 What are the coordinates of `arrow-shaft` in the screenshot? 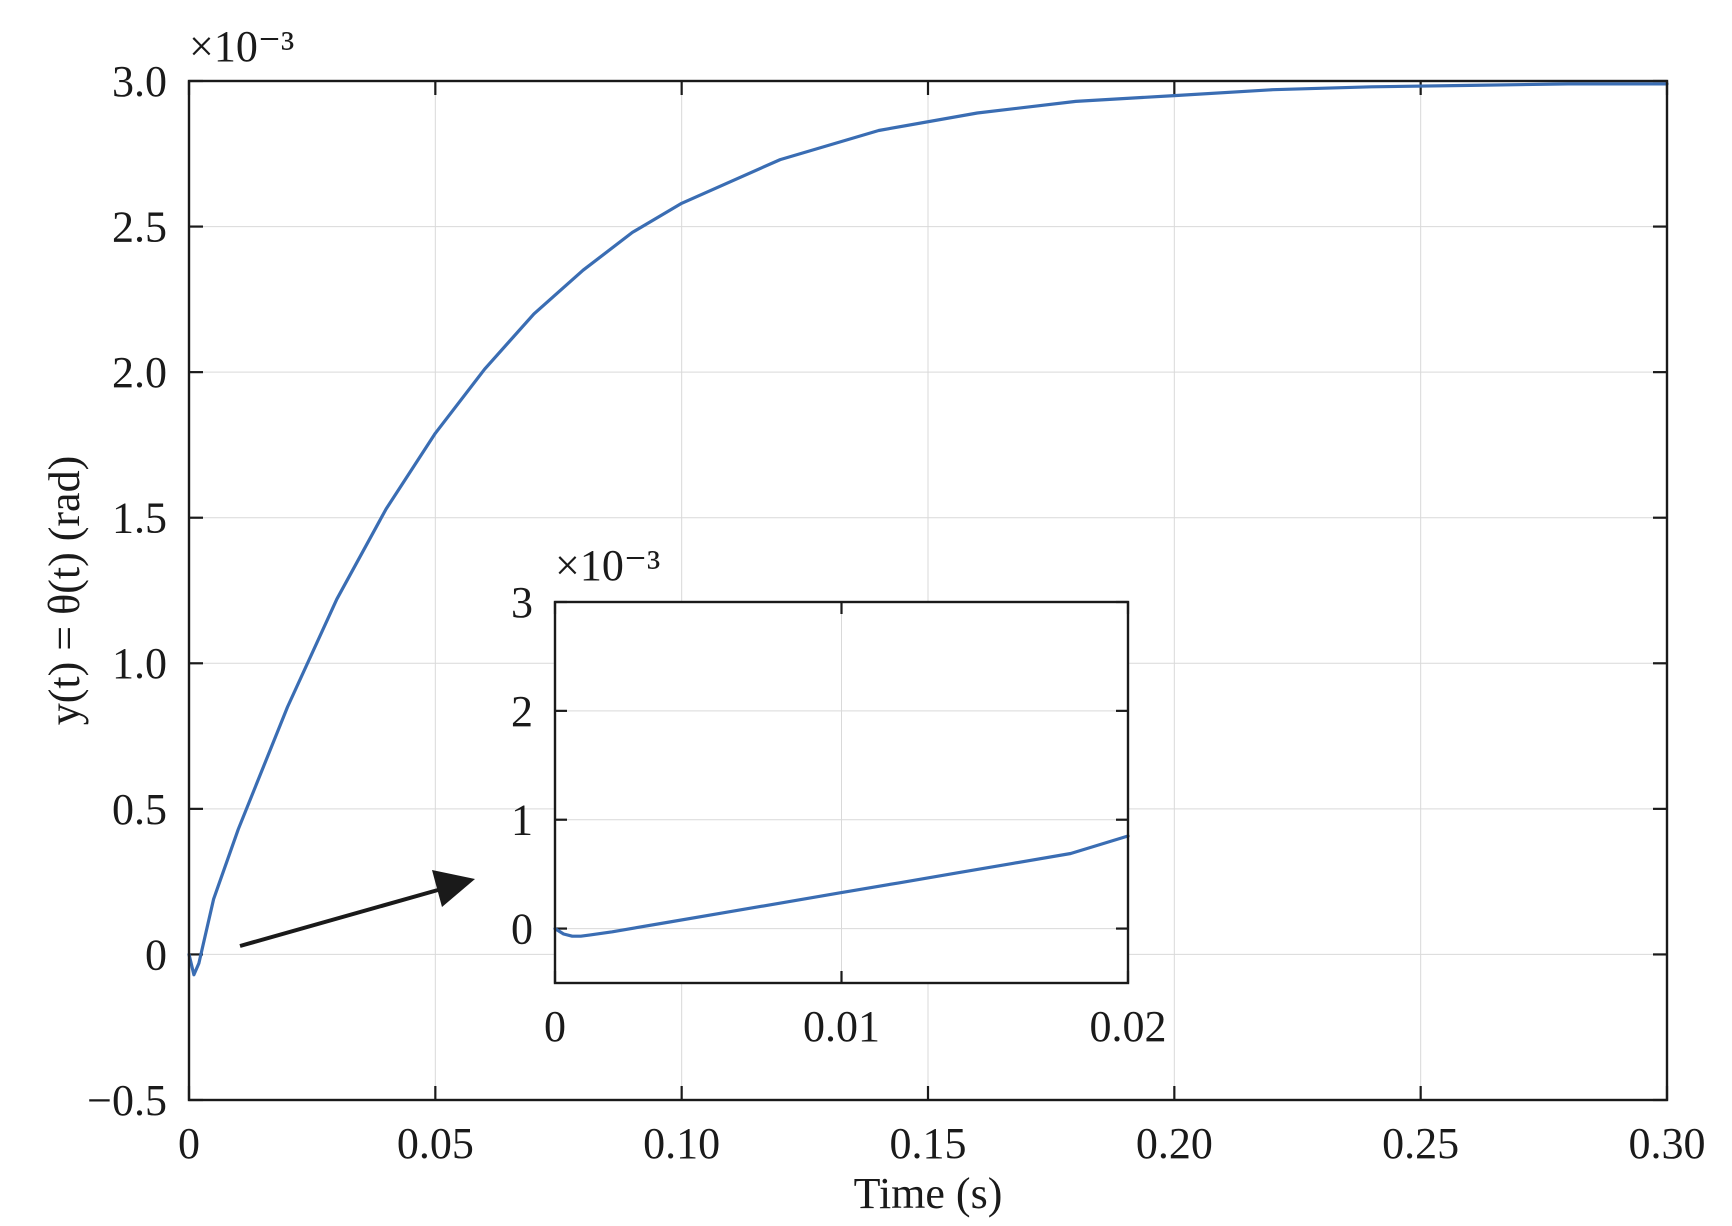 It's located at (339, 918).